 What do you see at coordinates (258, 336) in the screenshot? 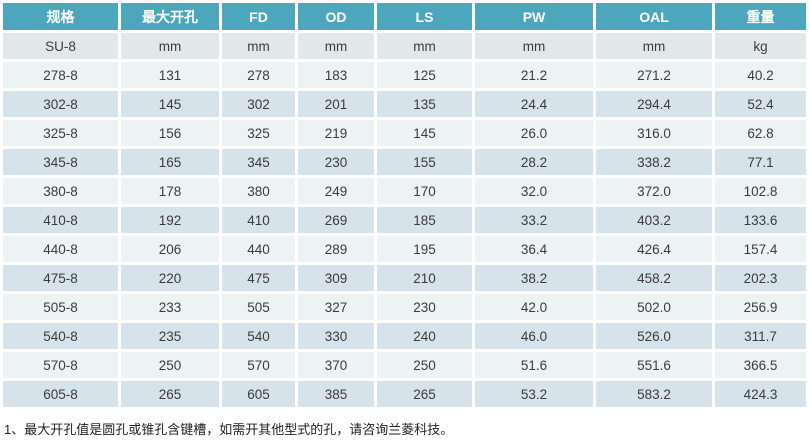
I see `table-cell: 540` at bounding box center [258, 336].